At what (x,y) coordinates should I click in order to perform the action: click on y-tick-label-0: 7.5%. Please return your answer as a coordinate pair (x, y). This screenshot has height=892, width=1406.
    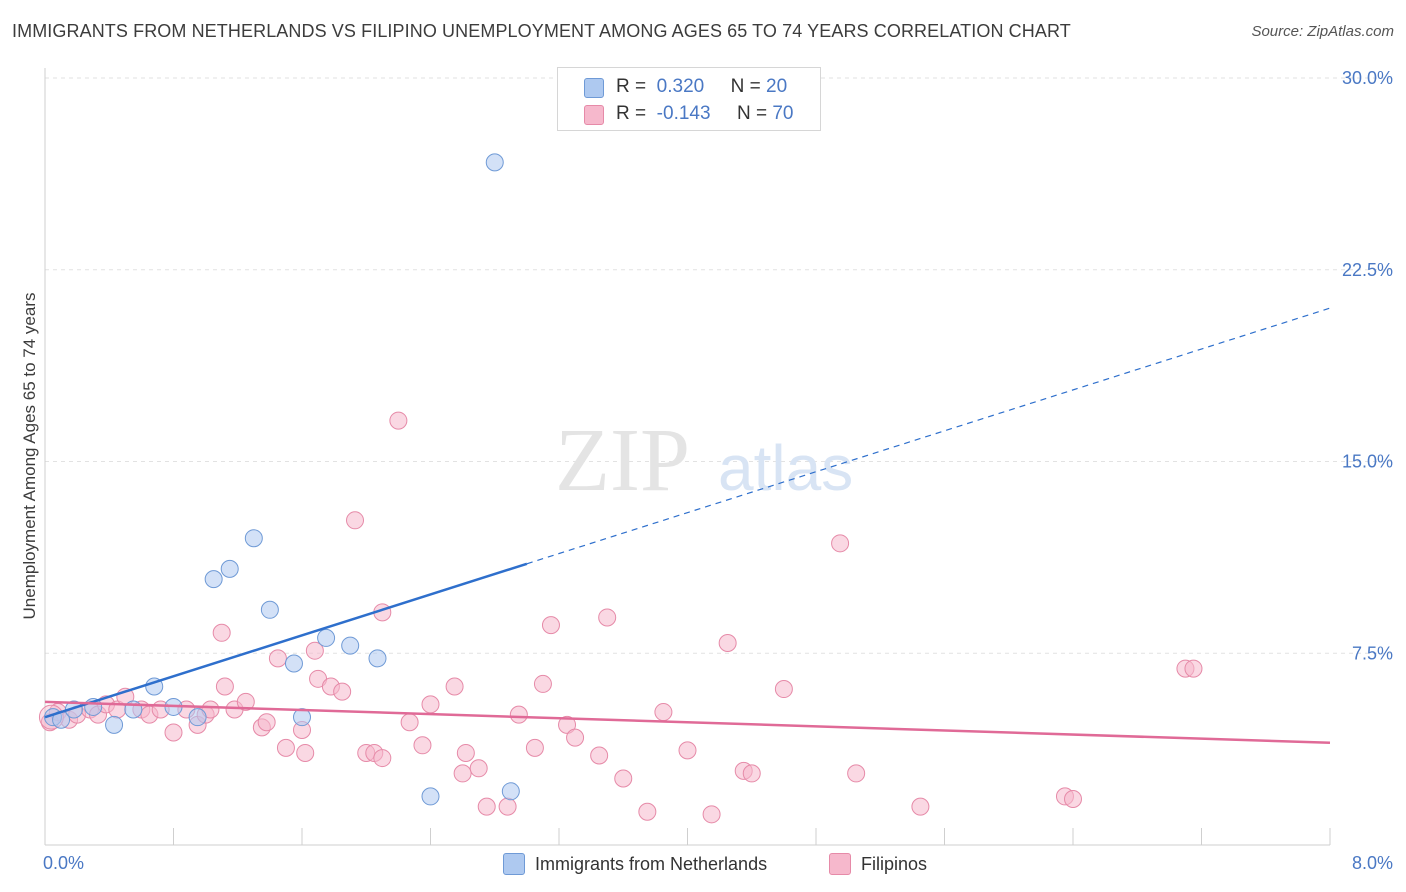
    Looking at the image, I should click on (1372, 653).